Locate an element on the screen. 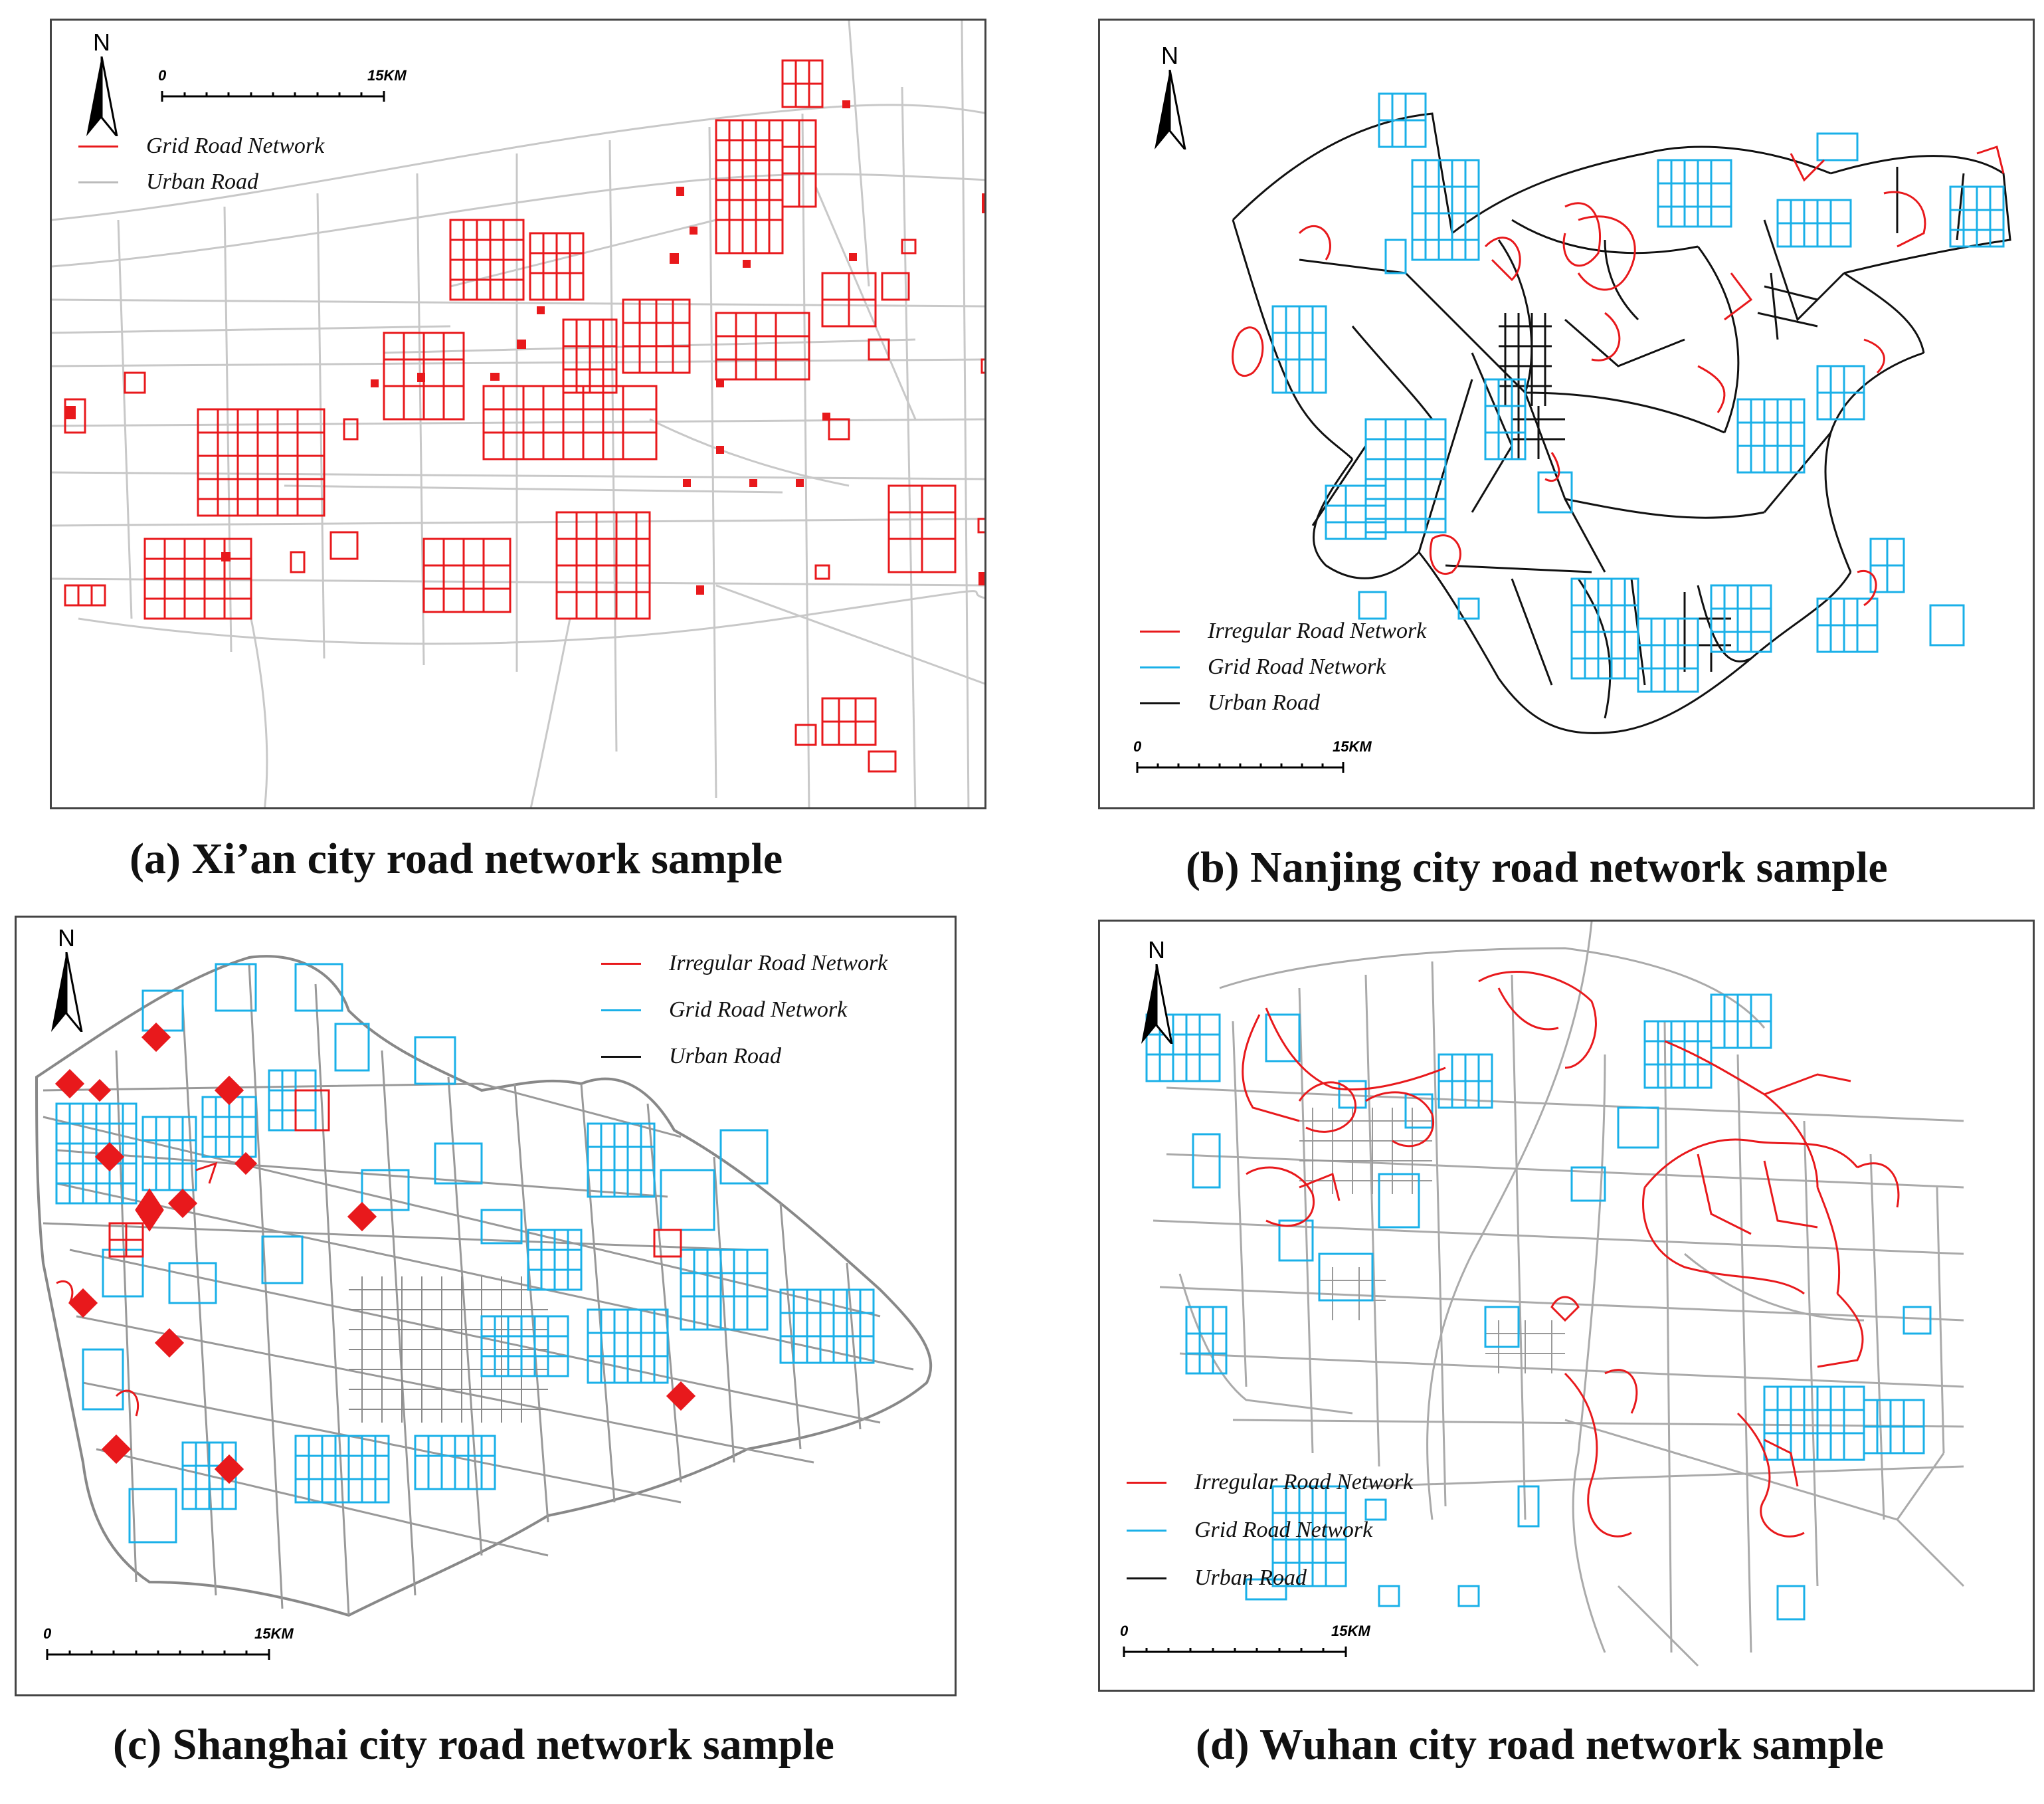 The image size is (2044, 1804). caption-d: (d) Wuhan city road network sample is located at coordinates (1540, 1744).